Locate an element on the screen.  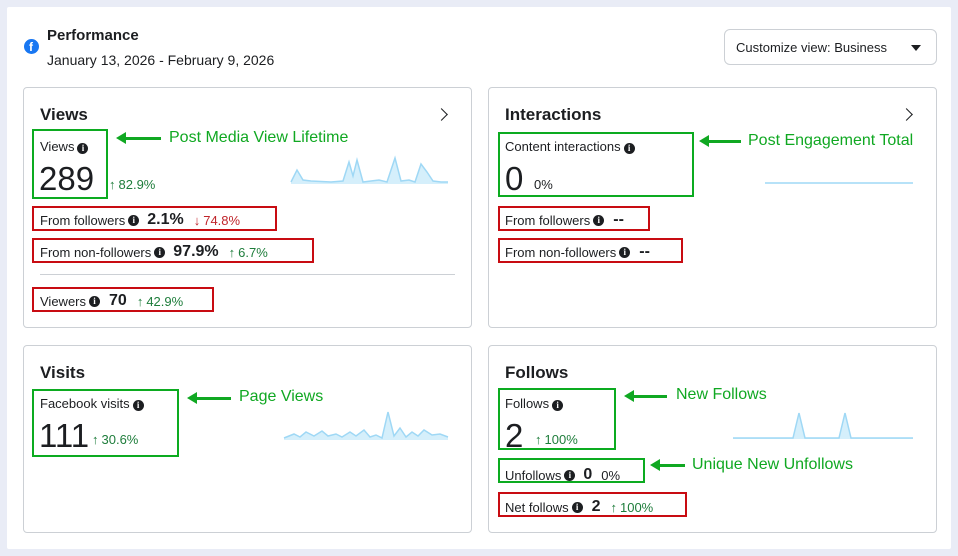
annotation-label-follows: New Follows is located at coordinates (721, 394).